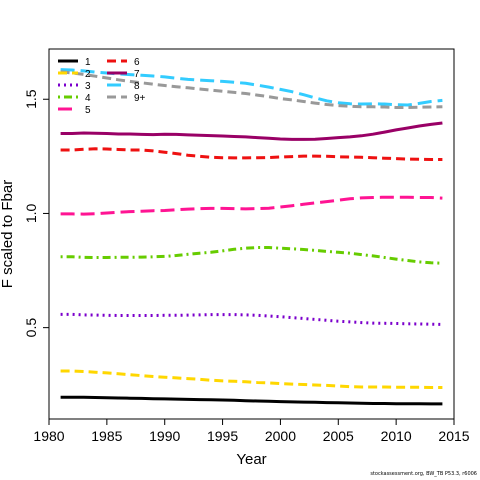  Describe the element at coordinates (137, 86) in the screenshot. I see `legend-label: 8` at that location.